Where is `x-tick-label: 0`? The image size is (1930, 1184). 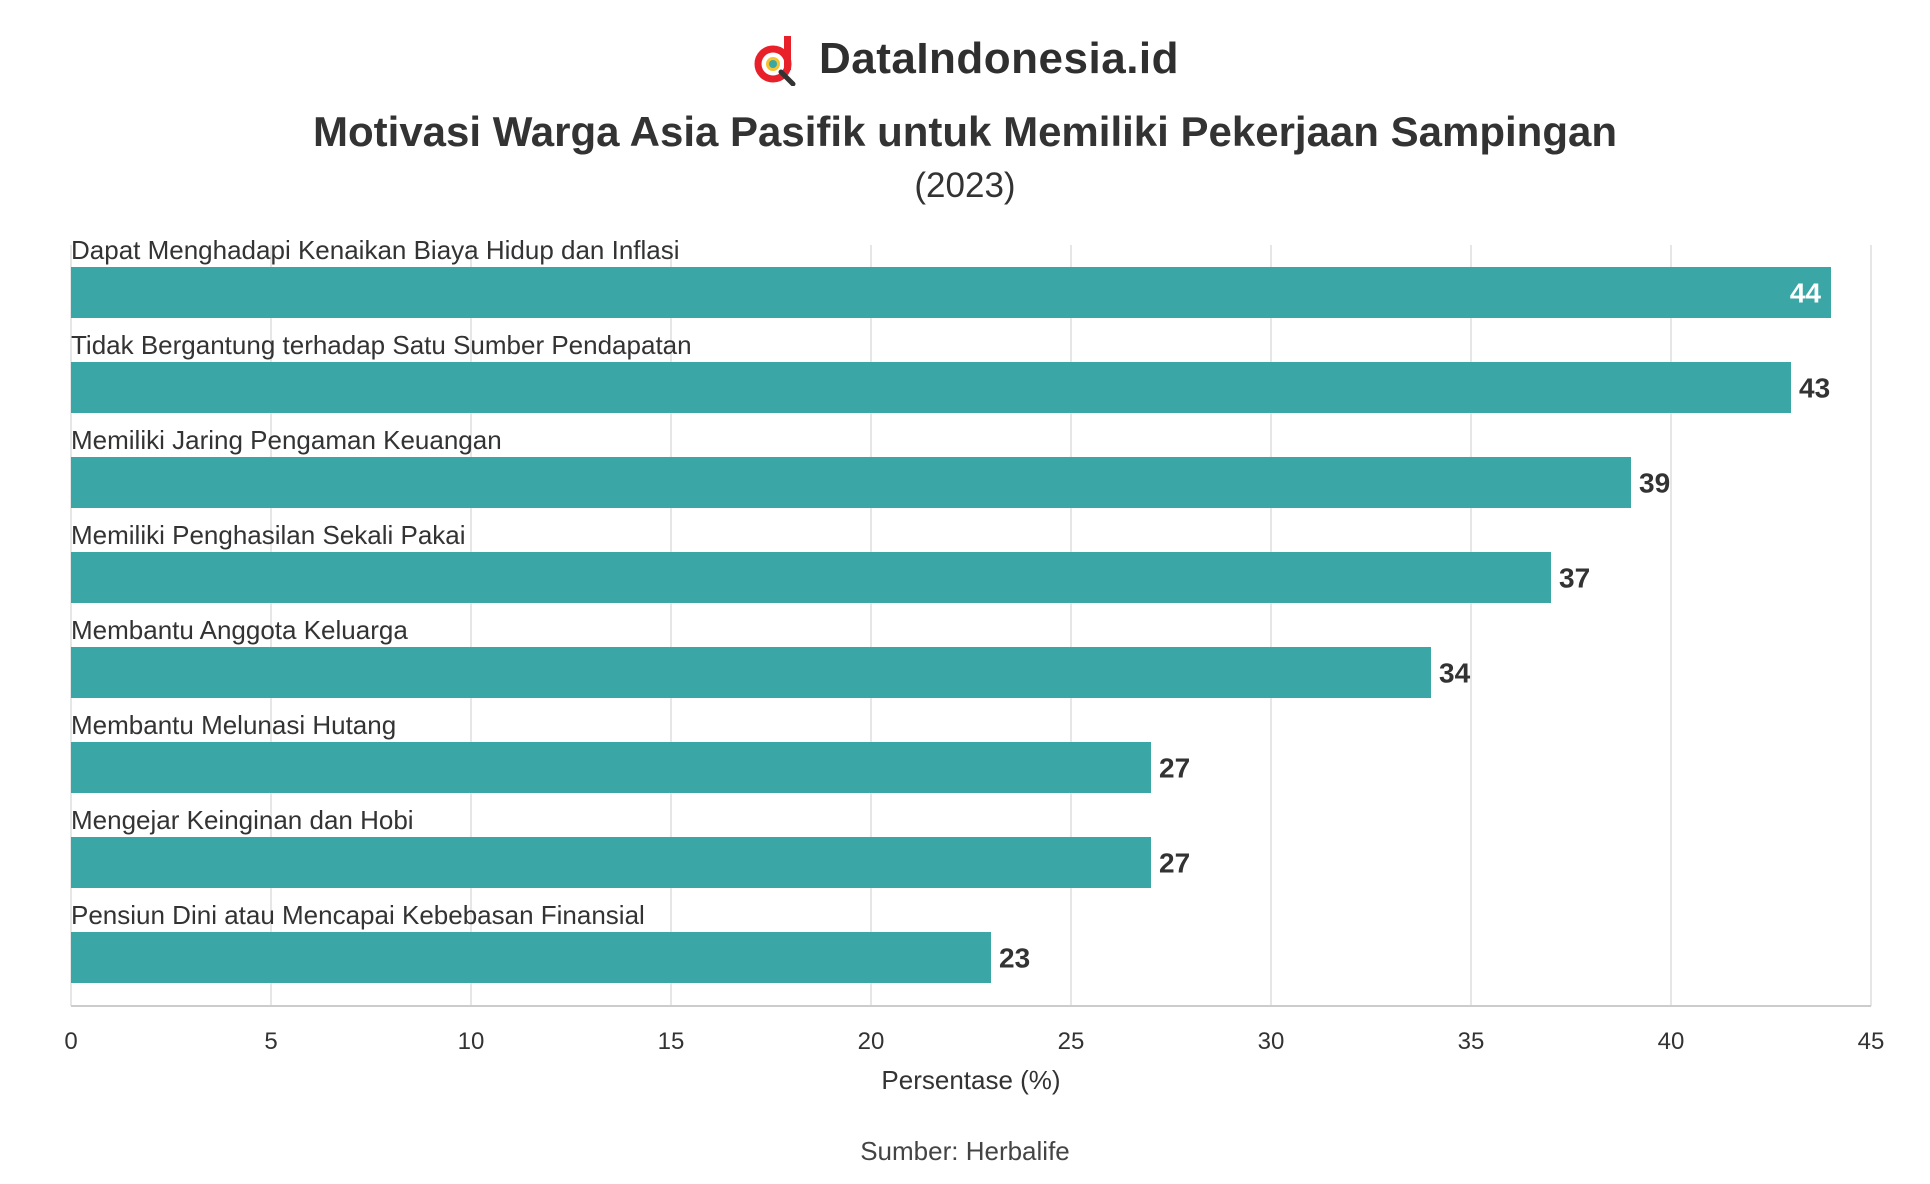
x-tick-label: 0 is located at coordinates (70, 1041).